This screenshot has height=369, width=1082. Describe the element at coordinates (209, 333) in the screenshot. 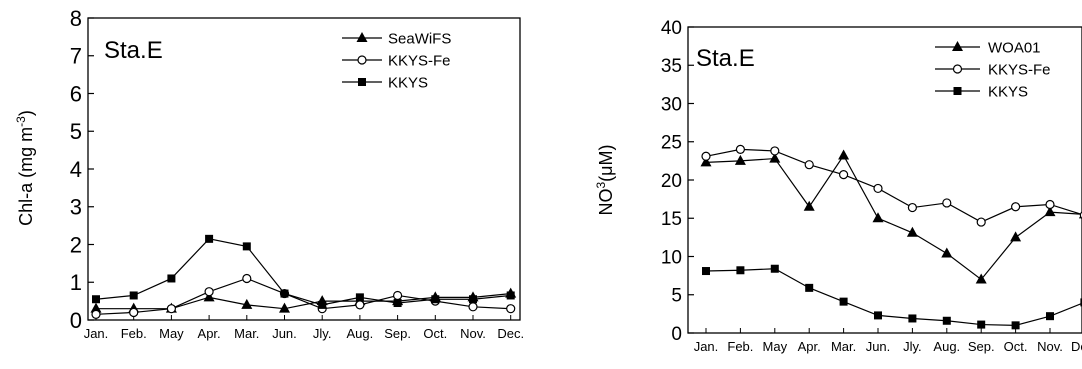

I see `x-tick-label: Apr.` at that location.